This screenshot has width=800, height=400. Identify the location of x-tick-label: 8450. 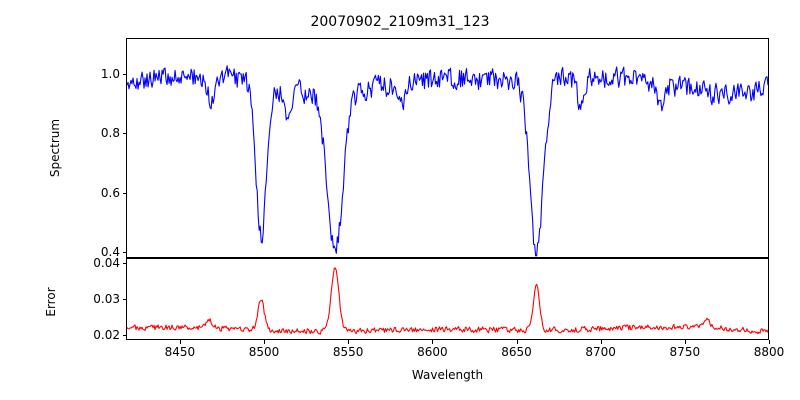
(180, 352).